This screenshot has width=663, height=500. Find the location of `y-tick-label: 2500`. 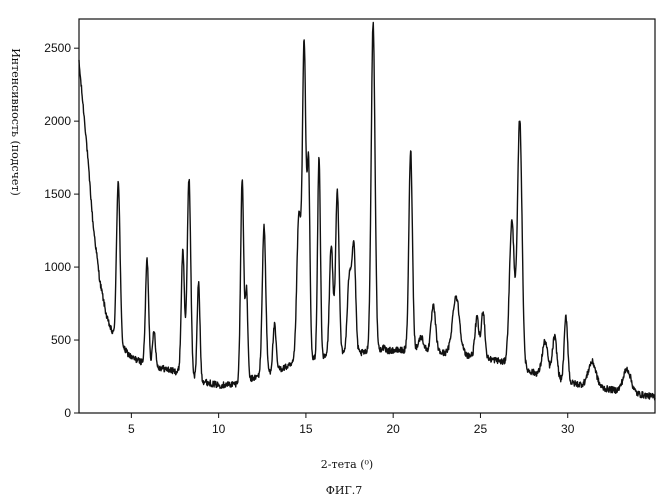

y-tick-label: 2500 is located at coordinates (57, 48).